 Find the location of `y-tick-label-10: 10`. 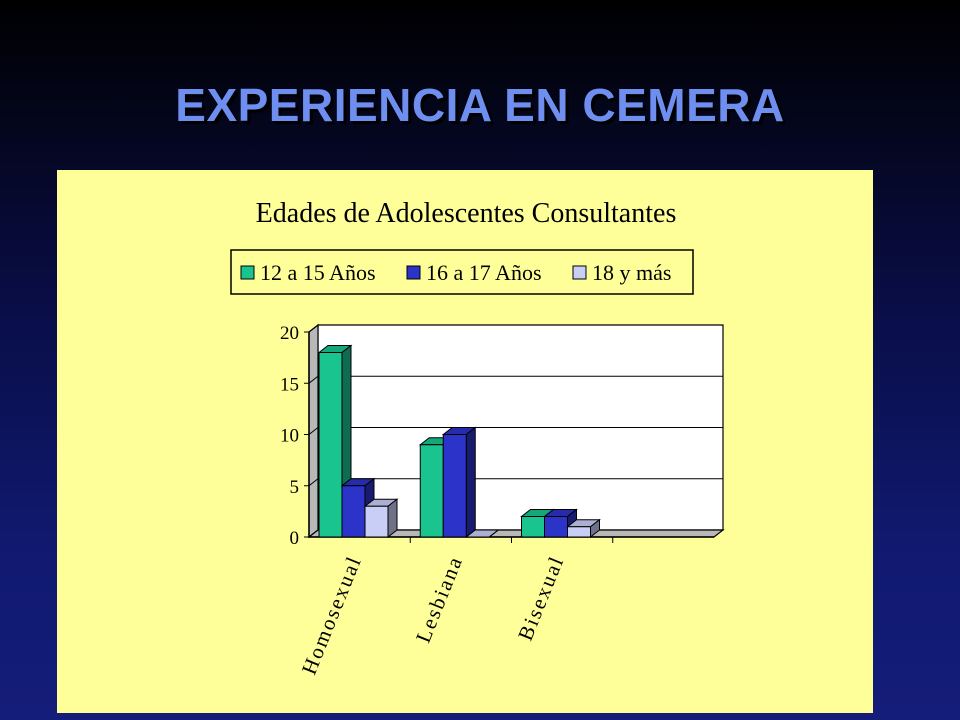

y-tick-label-10: 10 is located at coordinates (289, 436).